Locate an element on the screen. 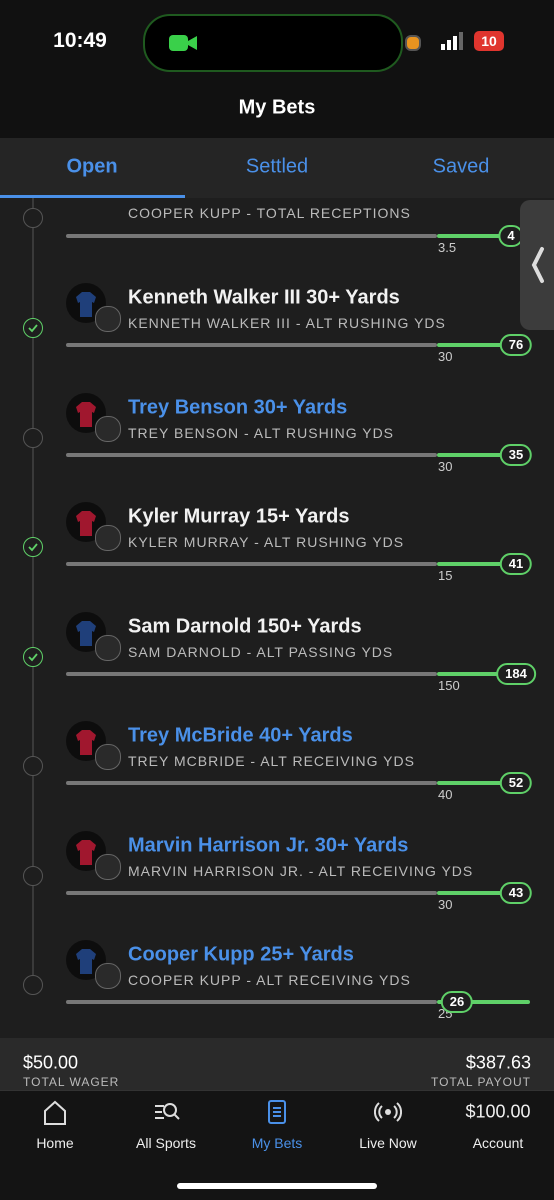 This screenshot has width=554, height=1200. camera-icon is located at coordinates (183, 43).